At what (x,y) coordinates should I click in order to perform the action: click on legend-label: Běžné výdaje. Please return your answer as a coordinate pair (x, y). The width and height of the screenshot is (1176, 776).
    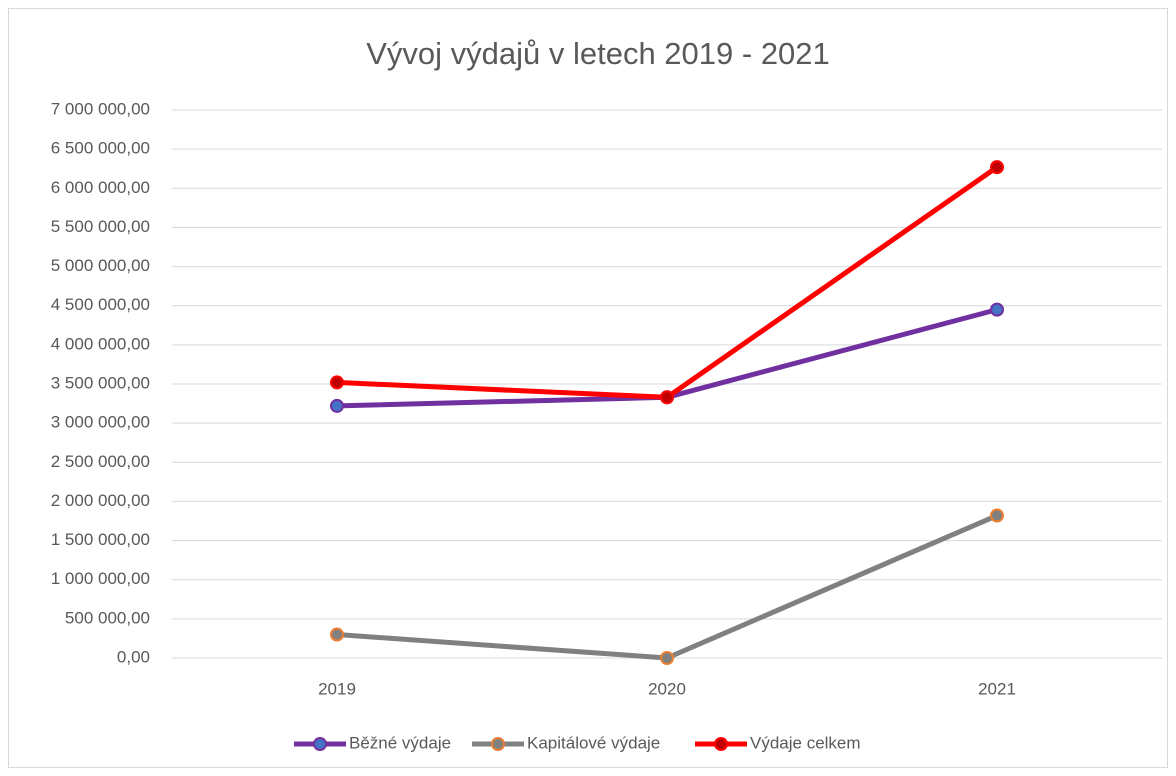
    Looking at the image, I should click on (400, 742).